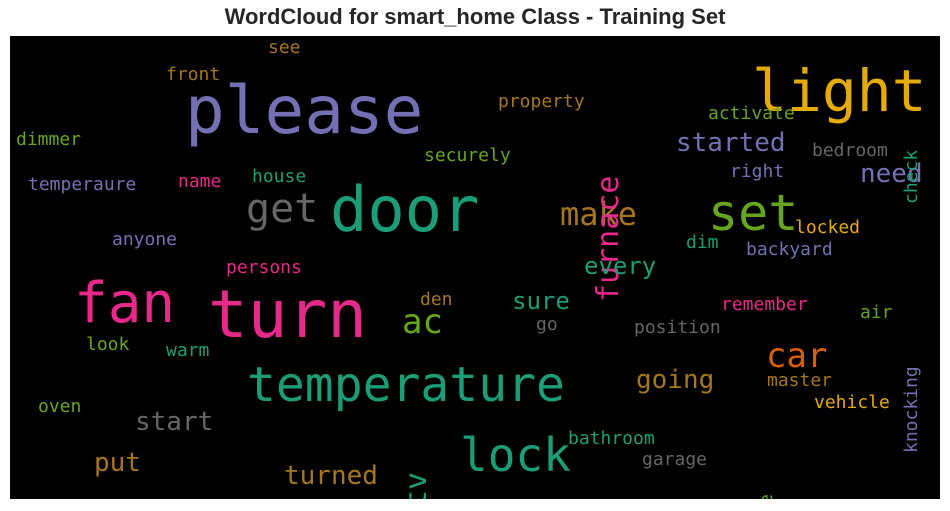 The width and height of the screenshot is (950, 511). Describe the element at coordinates (406, 385) in the screenshot. I see `word-temperature: temperature` at that location.